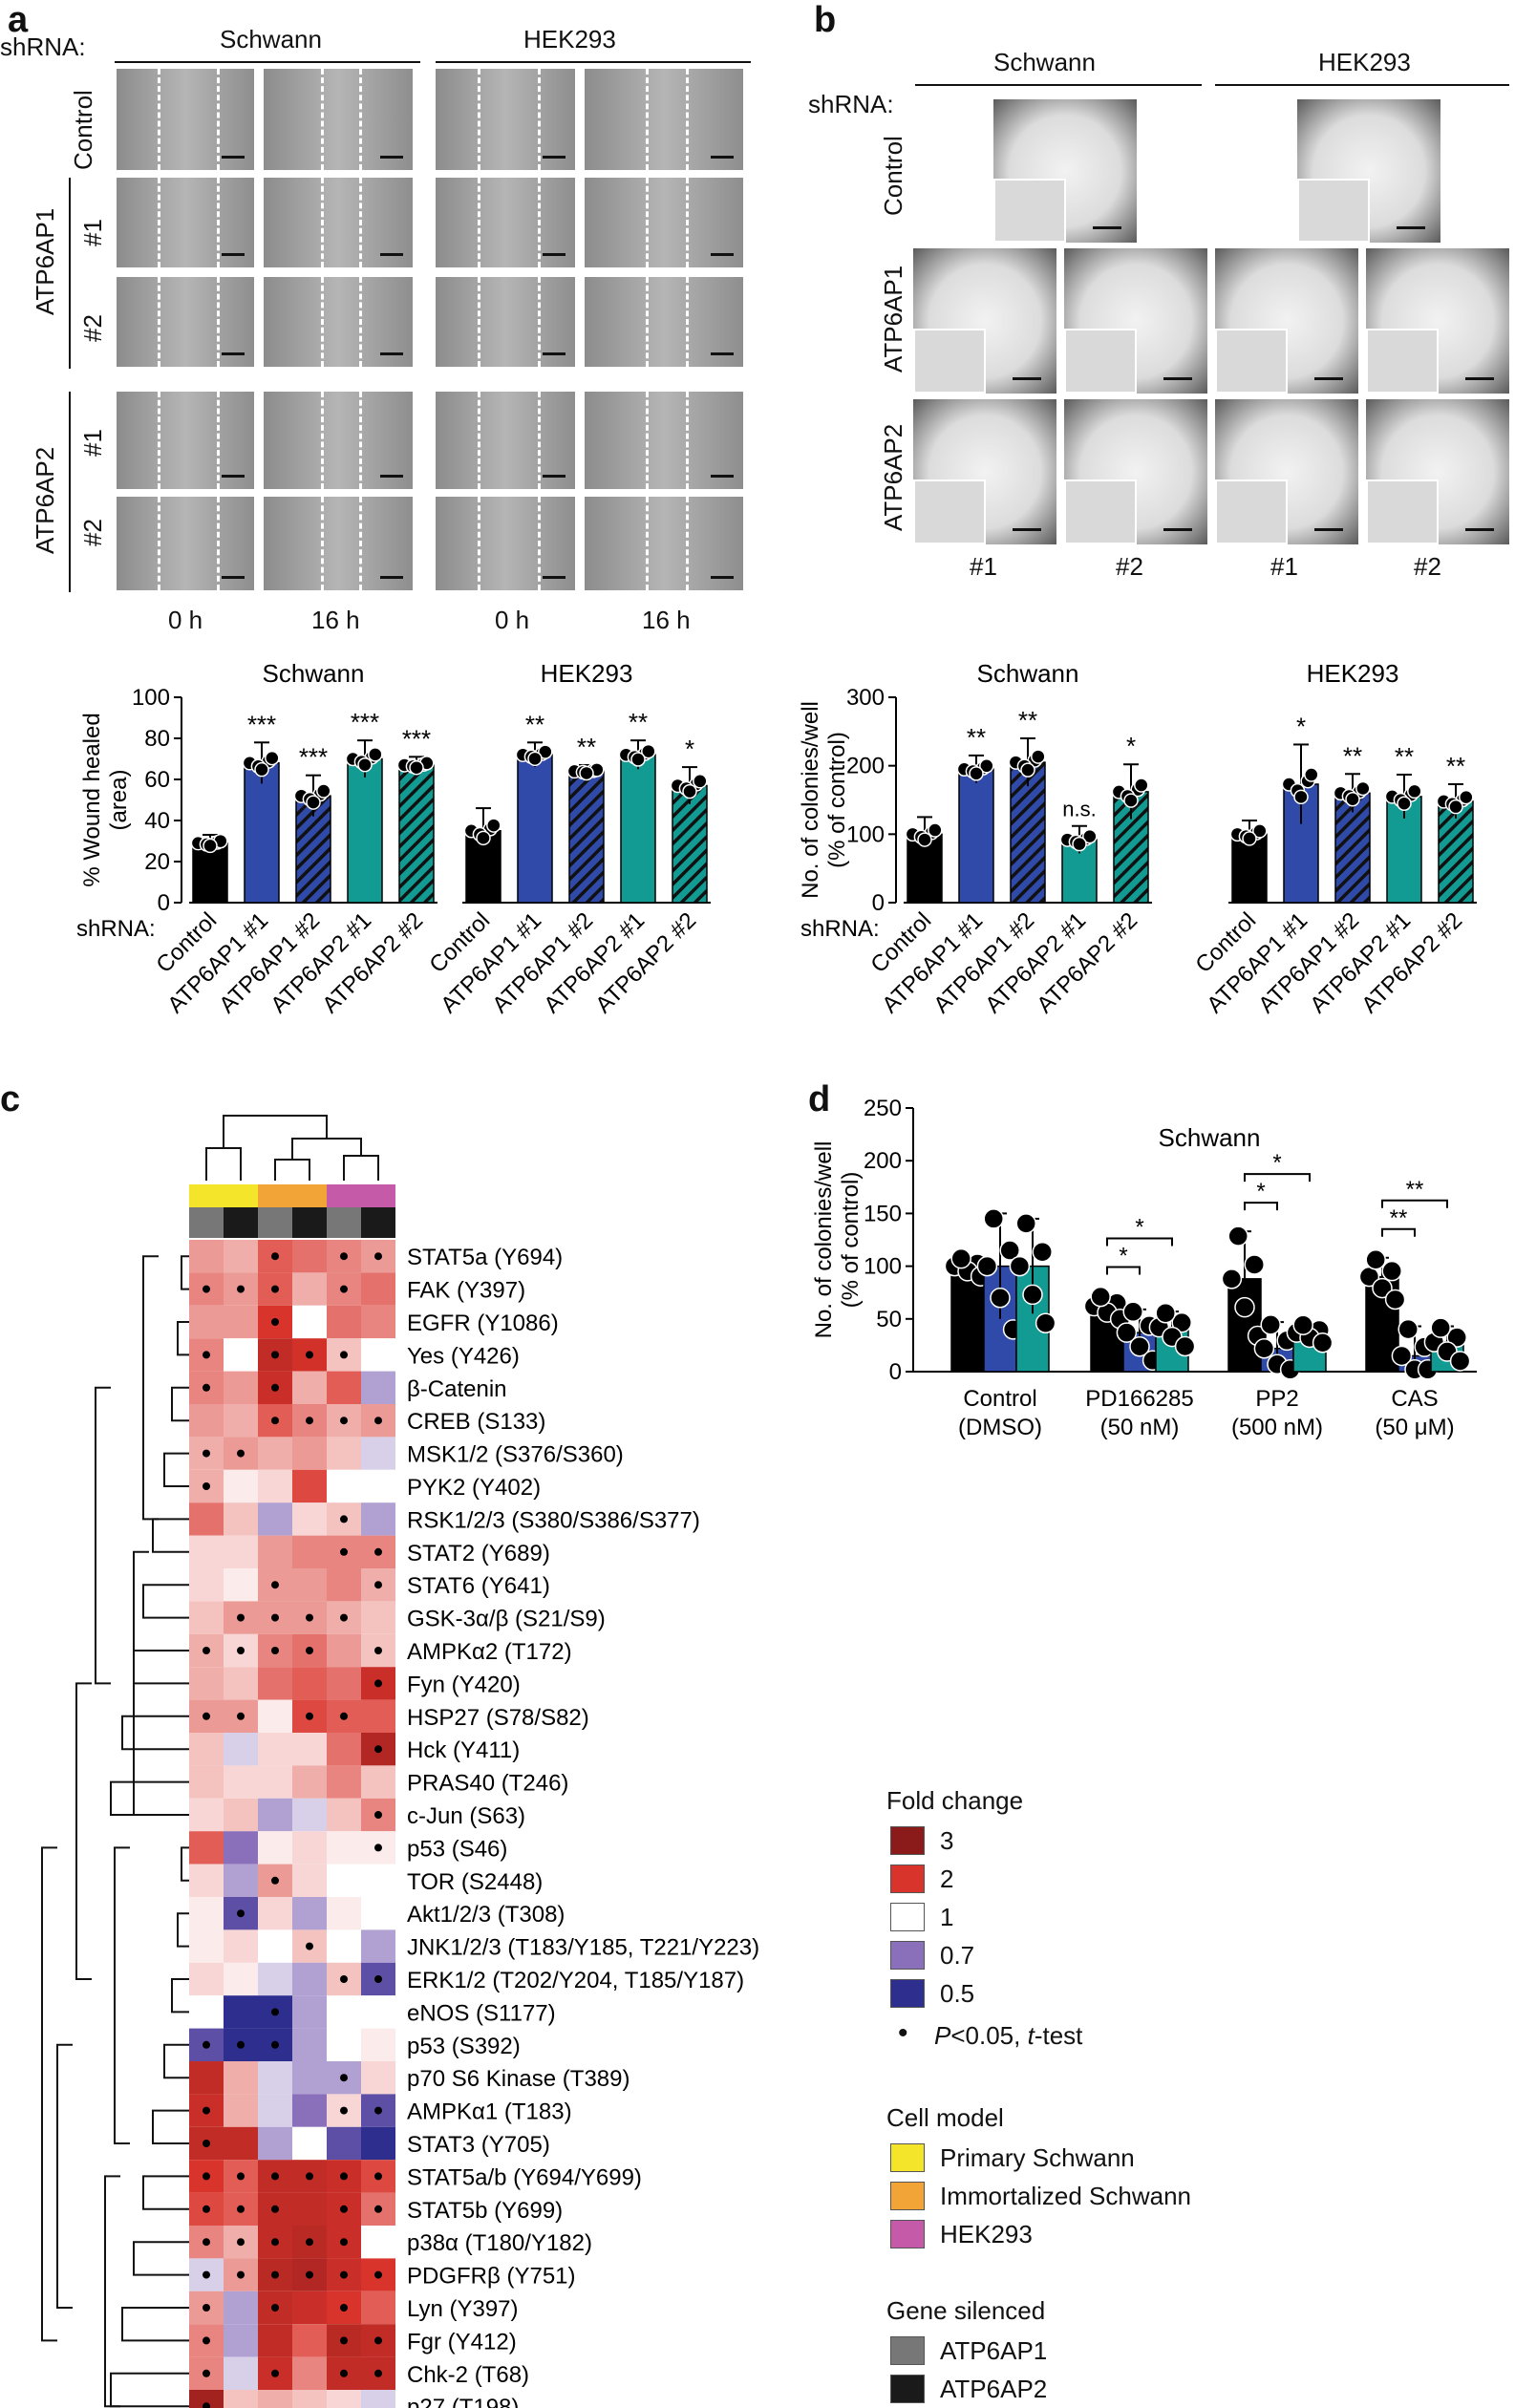 The width and height of the screenshot is (1515, 2408). What do you see at coordinates (271, 39) in the screenshot?
I see `panel-a-group-schwann: Schwann` at bounding box center [271, 39].